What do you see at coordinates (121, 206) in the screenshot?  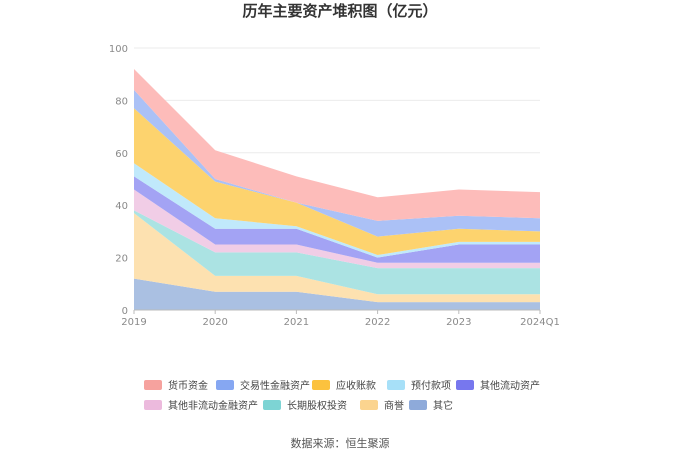 I see `y-tick-label: 40` at bounding box center [121, 206].